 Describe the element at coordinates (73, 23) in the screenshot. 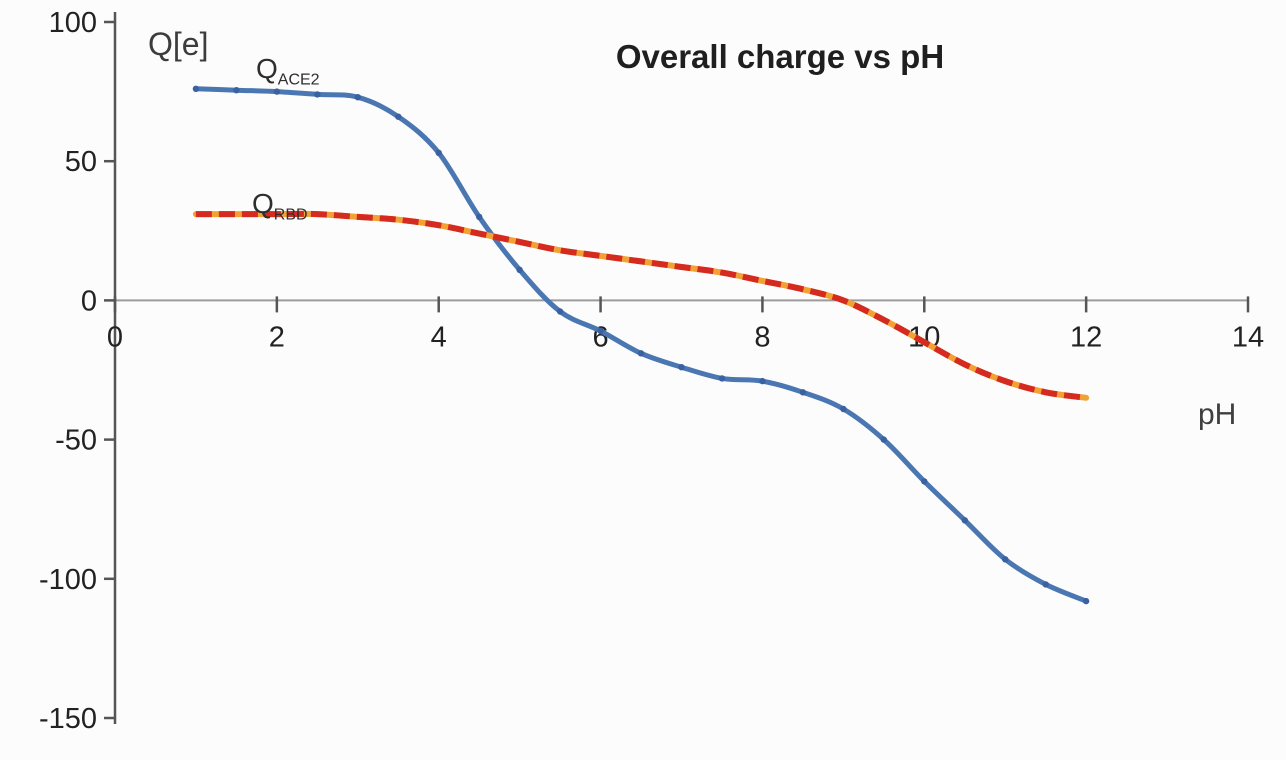

I see `y-tick-label: 100` at that location.